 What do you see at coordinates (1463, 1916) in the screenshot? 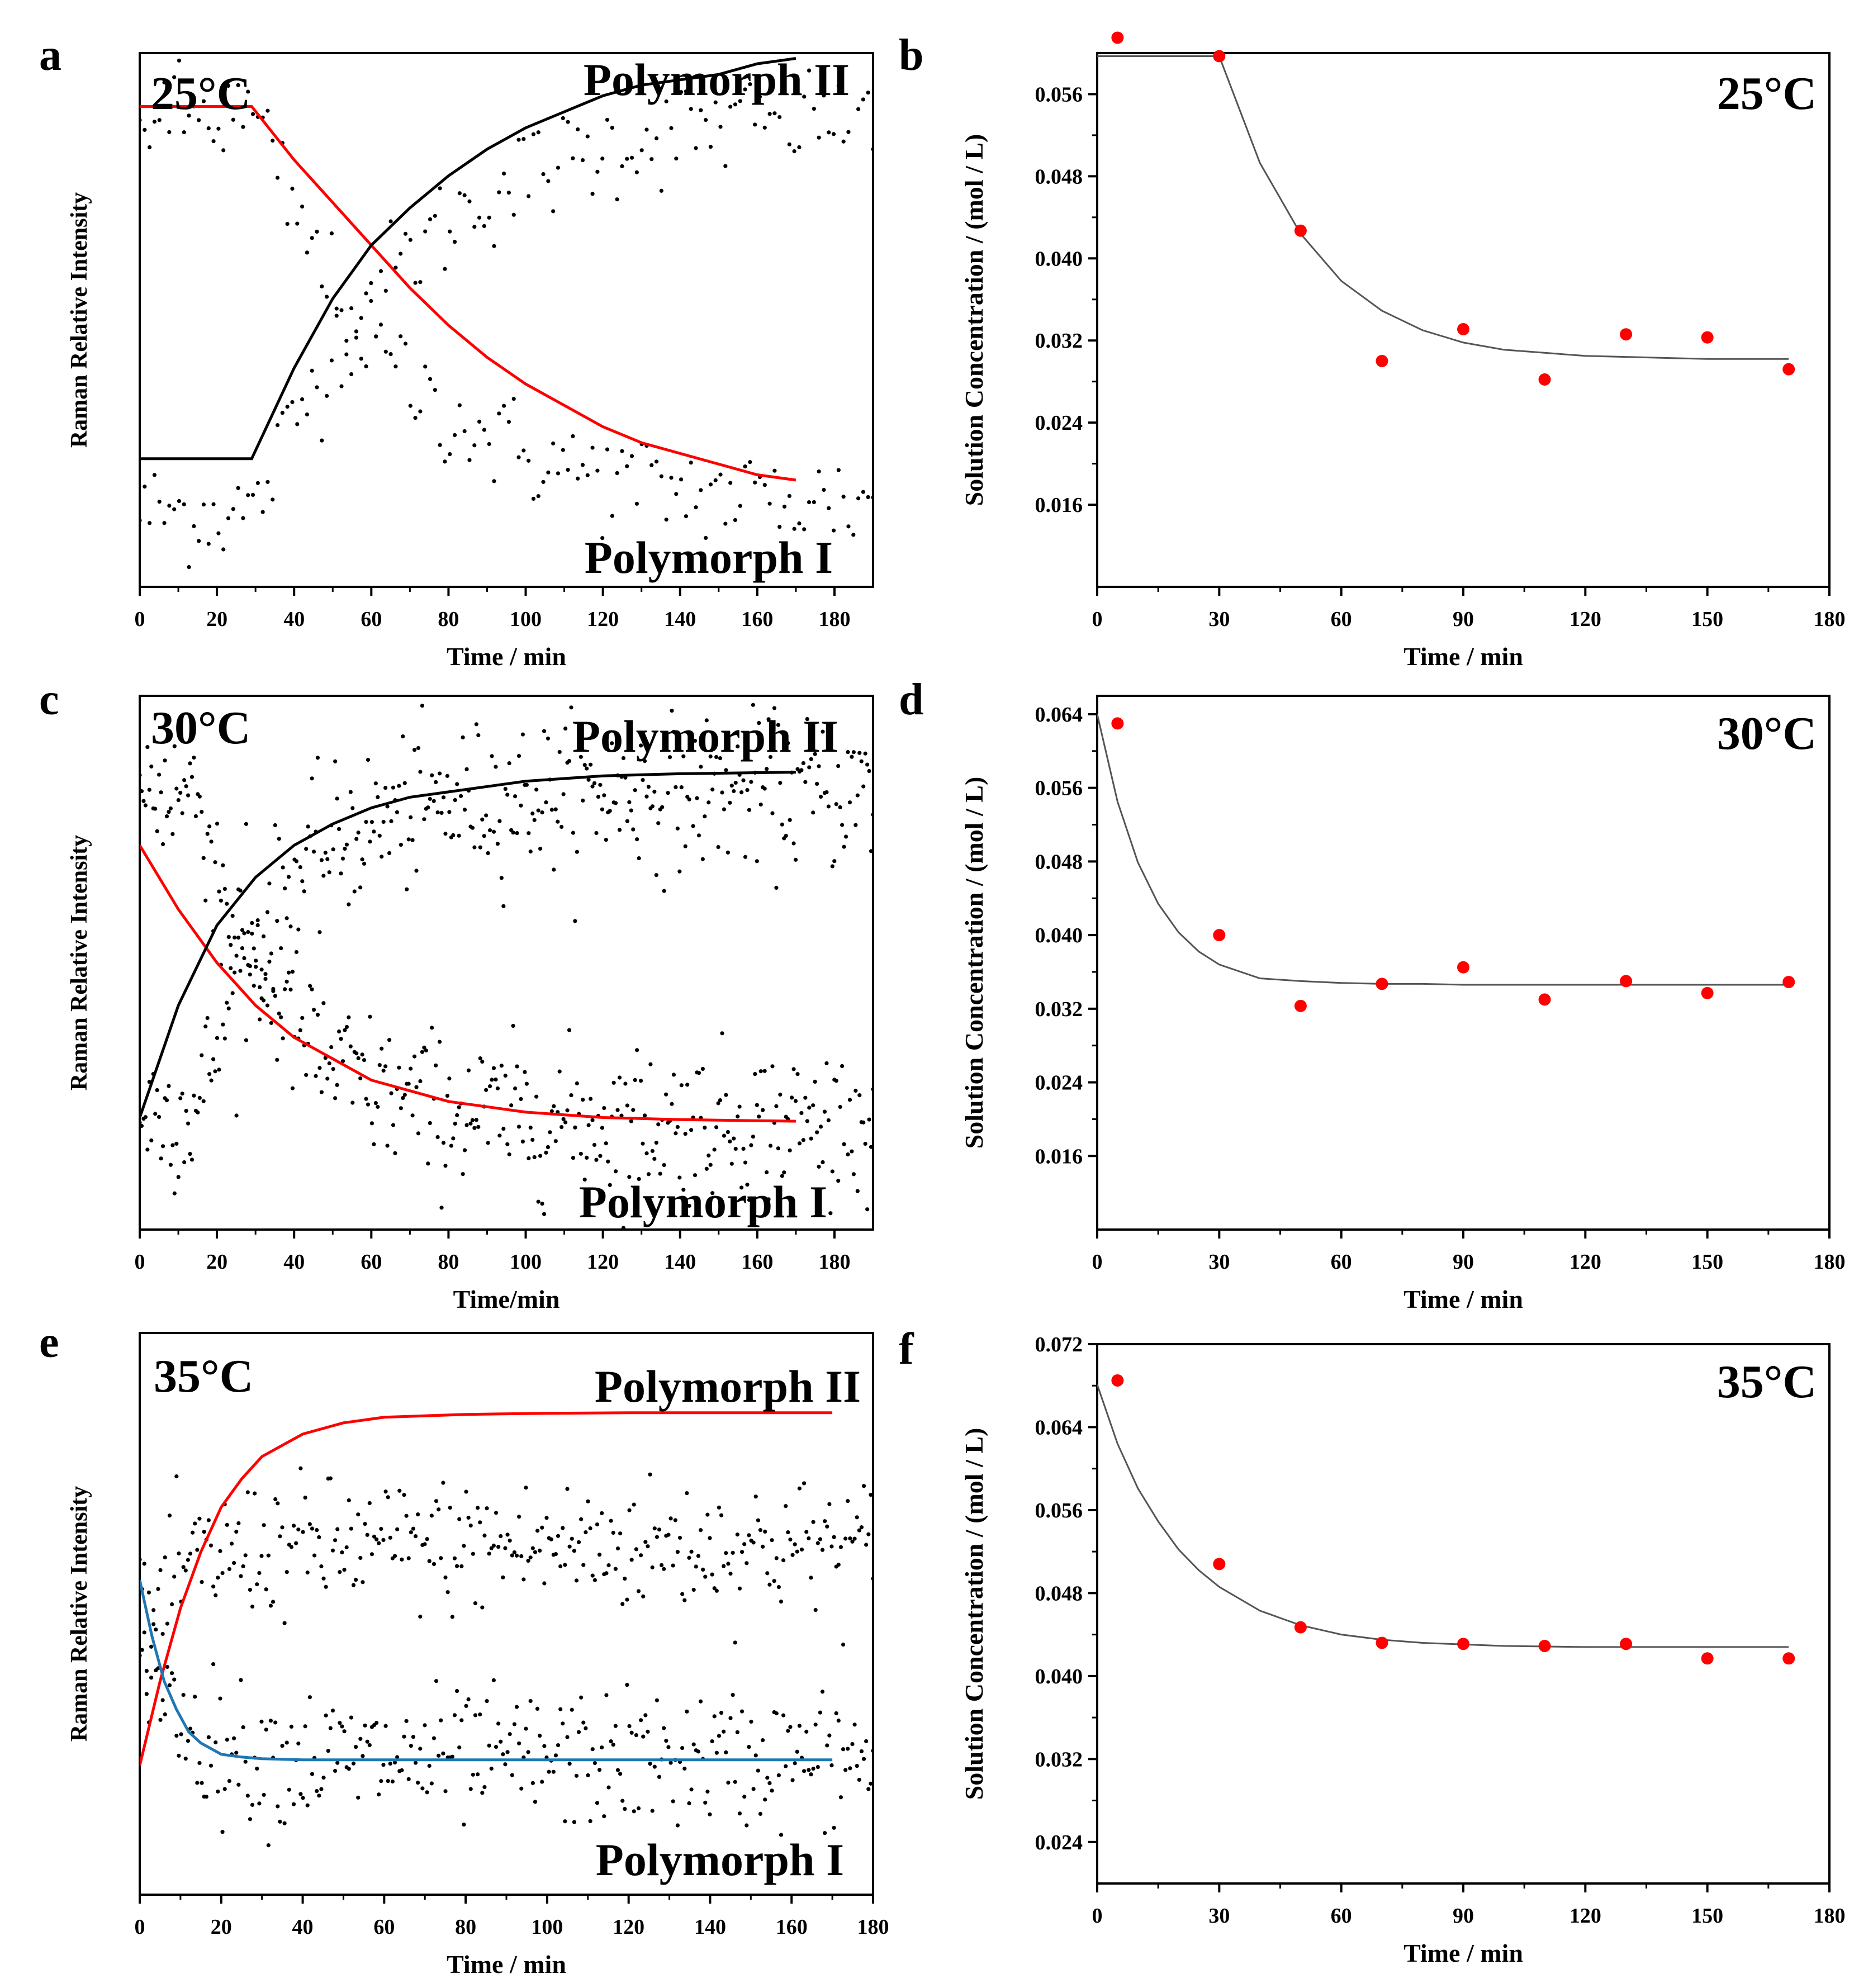
I see `x-tick-label: 90` at bounding box center [1463, 1916].